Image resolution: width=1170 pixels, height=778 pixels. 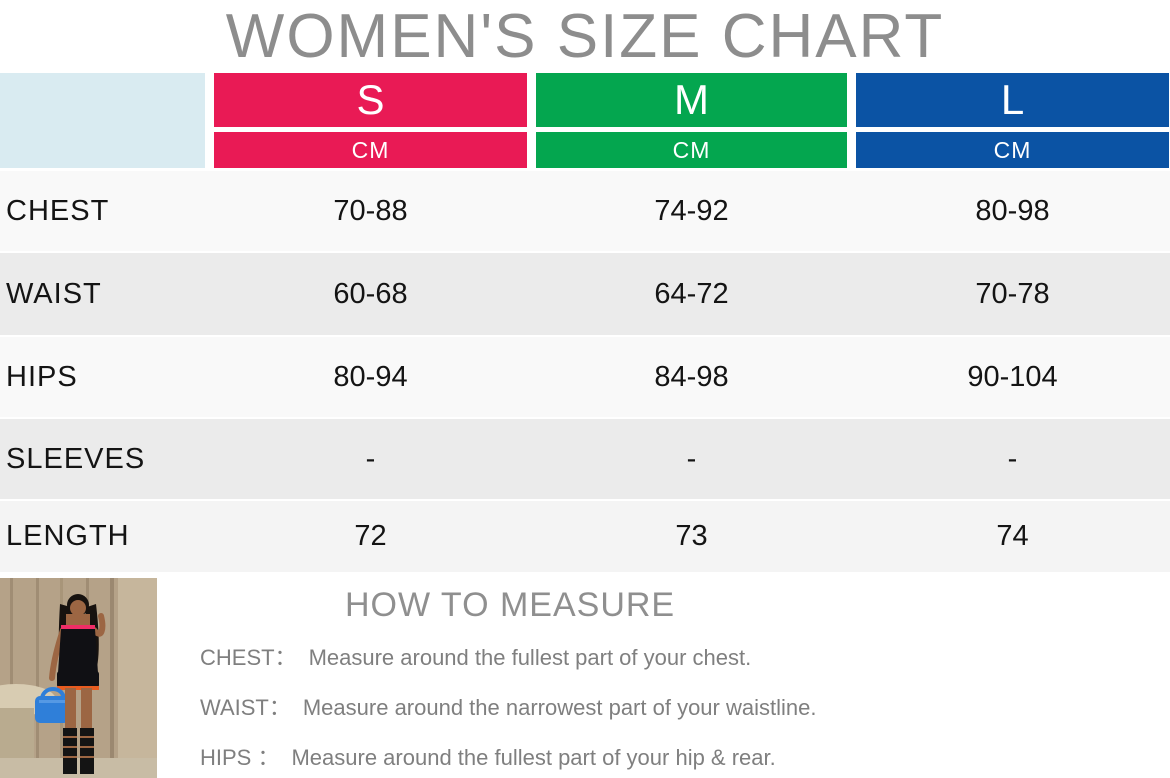 What do you see at coordinates (585, 294) in the screenshot?
I see `table-row-waist: WAIST 60-68 64-72 70-78` at bounding box center [585, 294].